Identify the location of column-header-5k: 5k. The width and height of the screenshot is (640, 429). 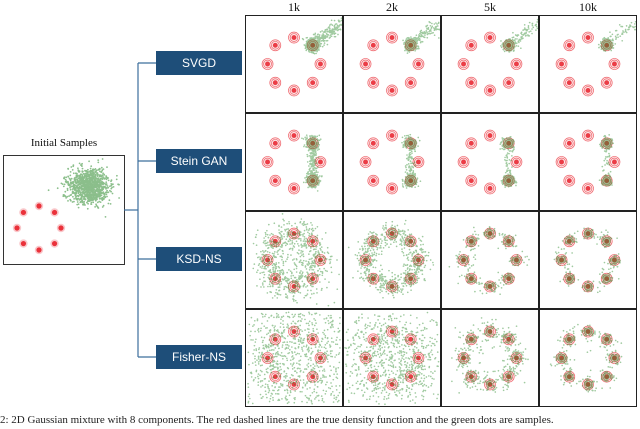
(490, 7).